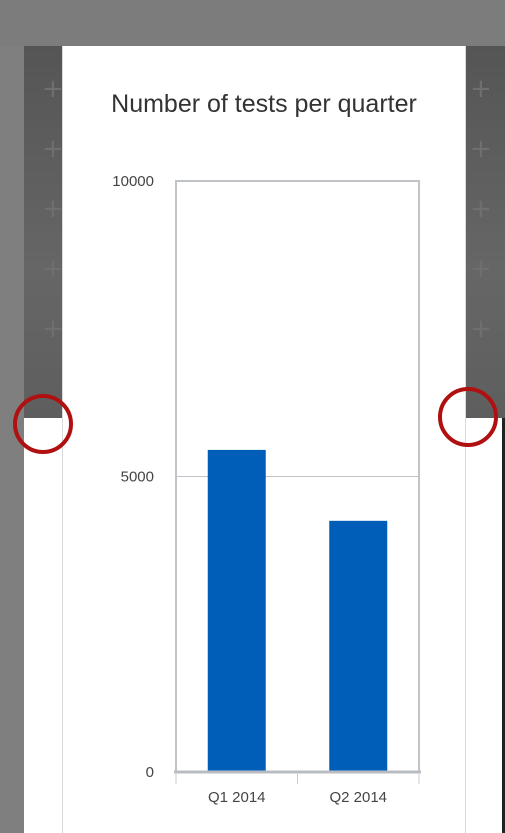 This screenshot has width=505, height=833. What do you see at coordinates (485, 232) in the screenshot?
I see `right-dark-panel: + + + + +` at bounding box center [485, 232].